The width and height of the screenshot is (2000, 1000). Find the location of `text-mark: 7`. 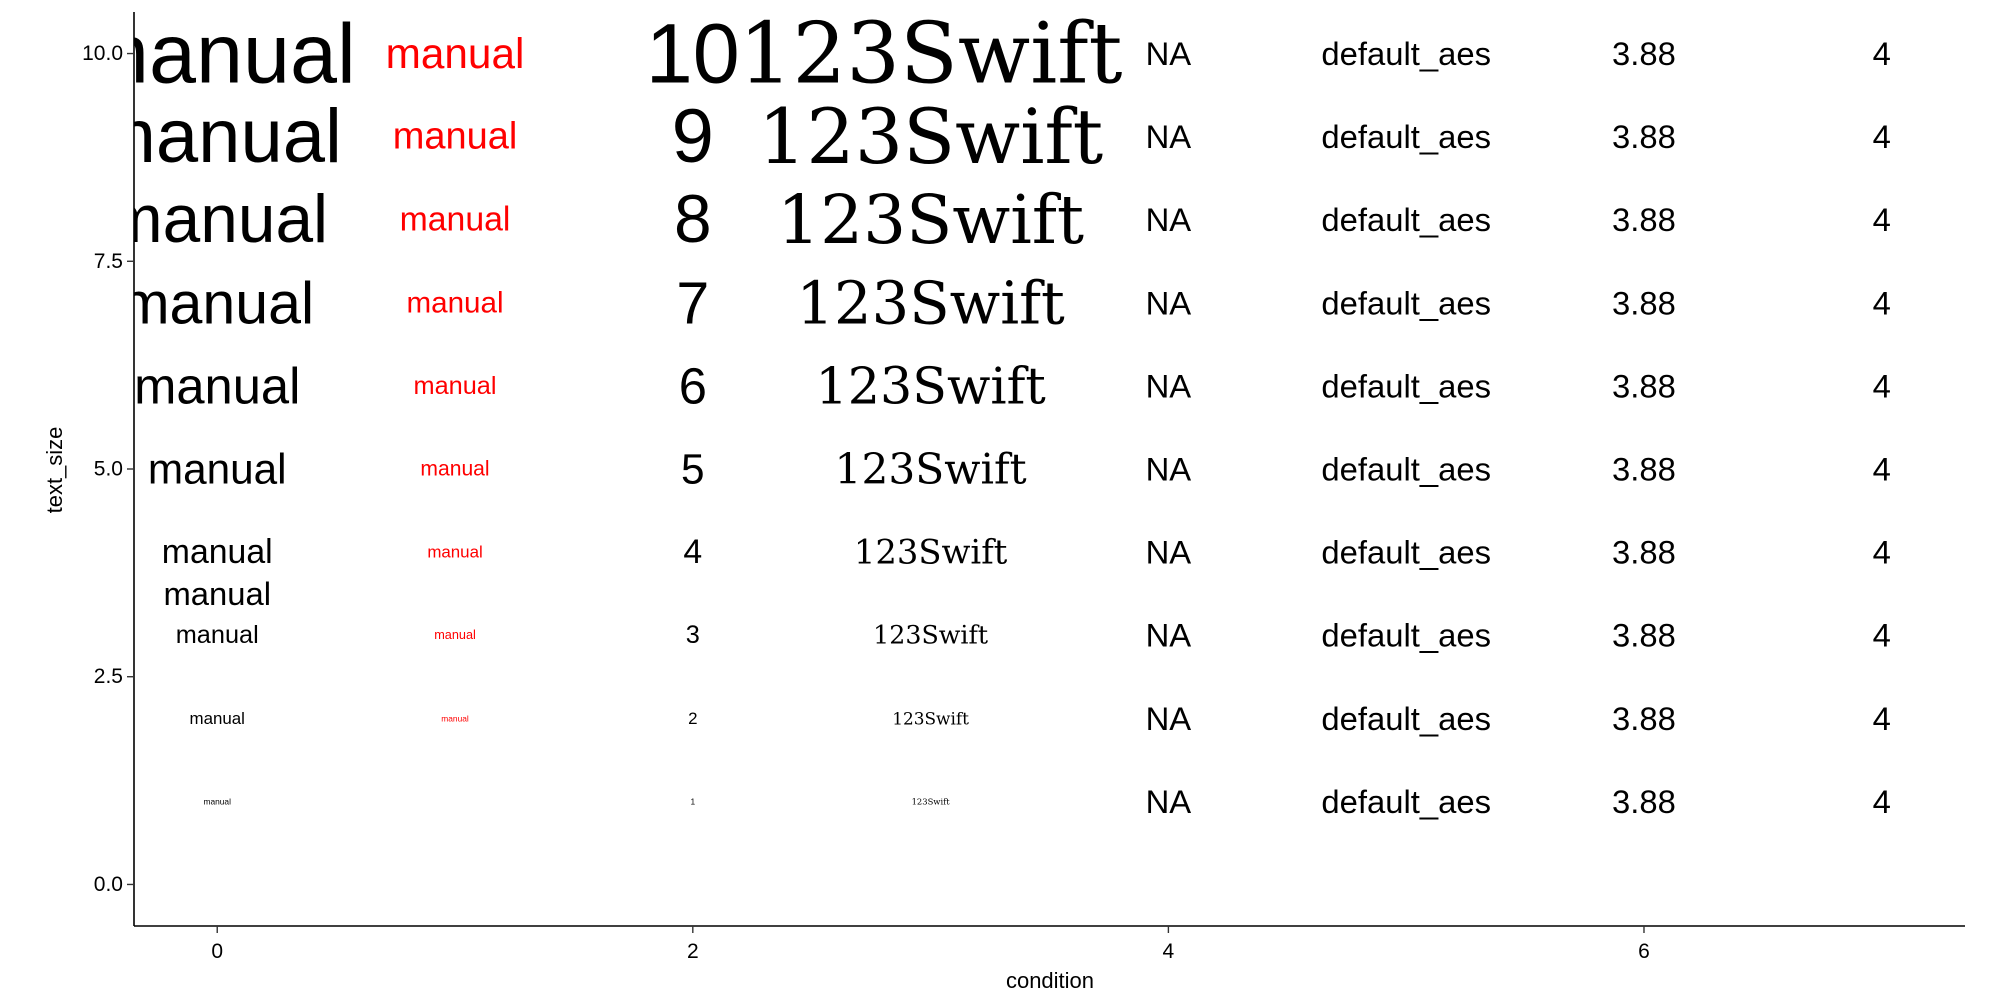

text-mark: 7 is located at coordinates (692, 302).